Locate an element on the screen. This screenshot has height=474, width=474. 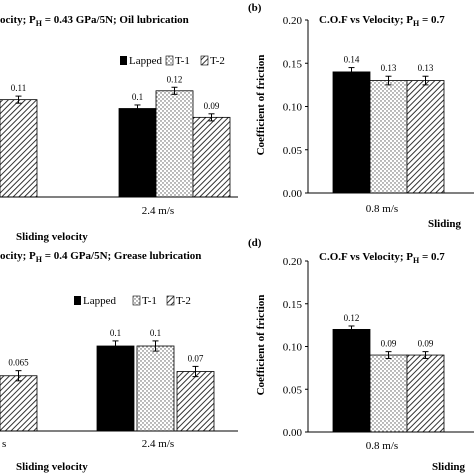
panel-c-category-1: s is located at coordinates (4, 444).